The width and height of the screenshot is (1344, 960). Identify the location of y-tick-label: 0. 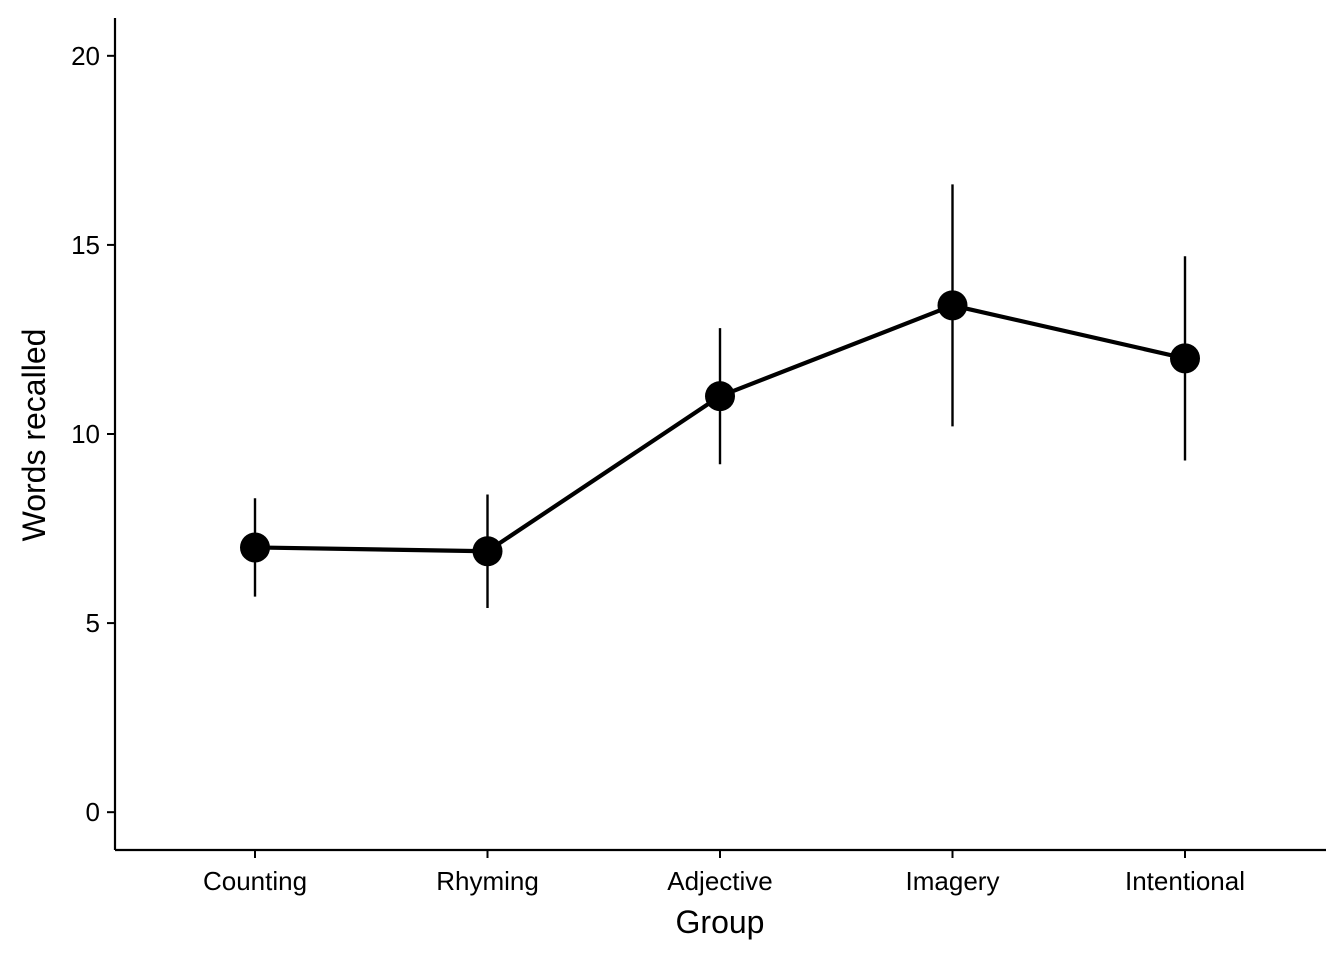
(93, 812).